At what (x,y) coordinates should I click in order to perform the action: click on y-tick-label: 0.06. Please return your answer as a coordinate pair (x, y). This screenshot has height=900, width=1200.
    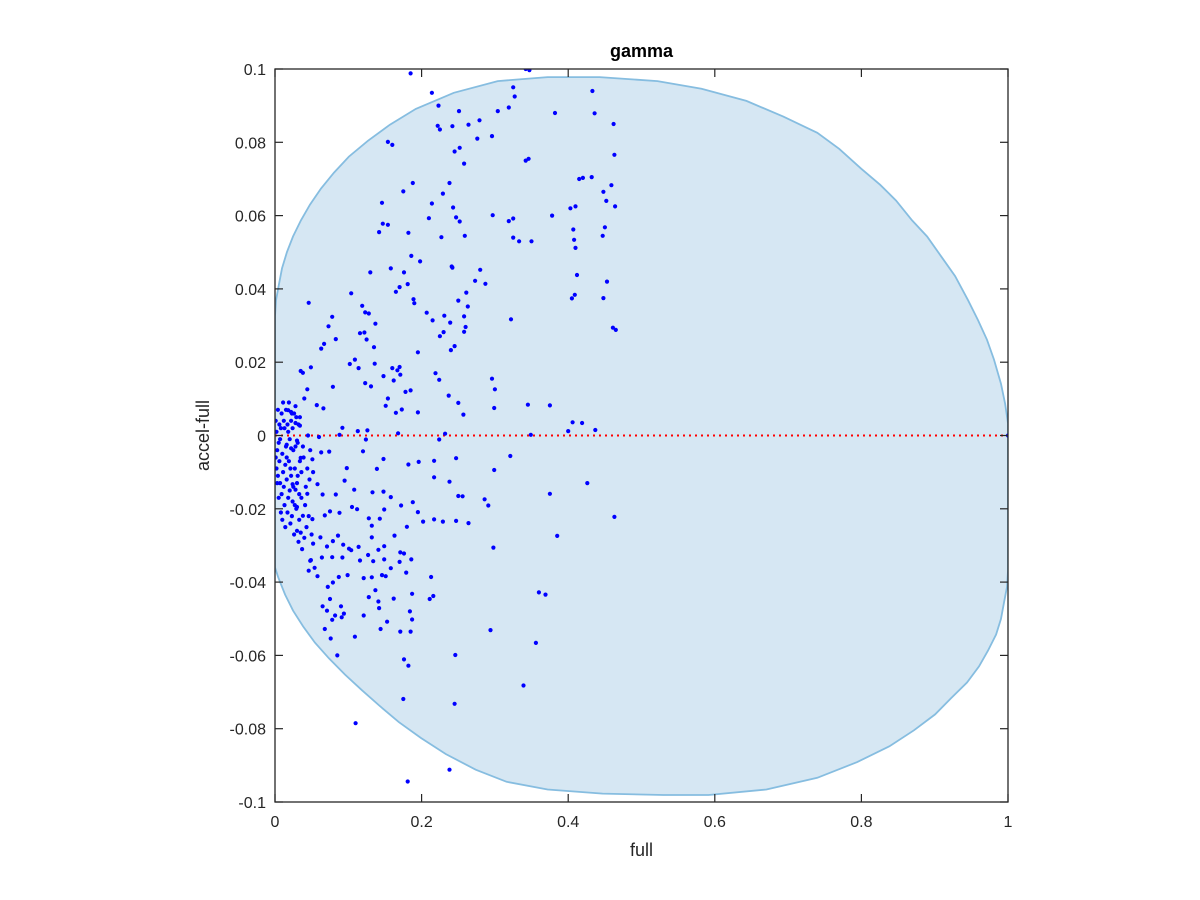
    Looking at the image, I should click on (250, 217).